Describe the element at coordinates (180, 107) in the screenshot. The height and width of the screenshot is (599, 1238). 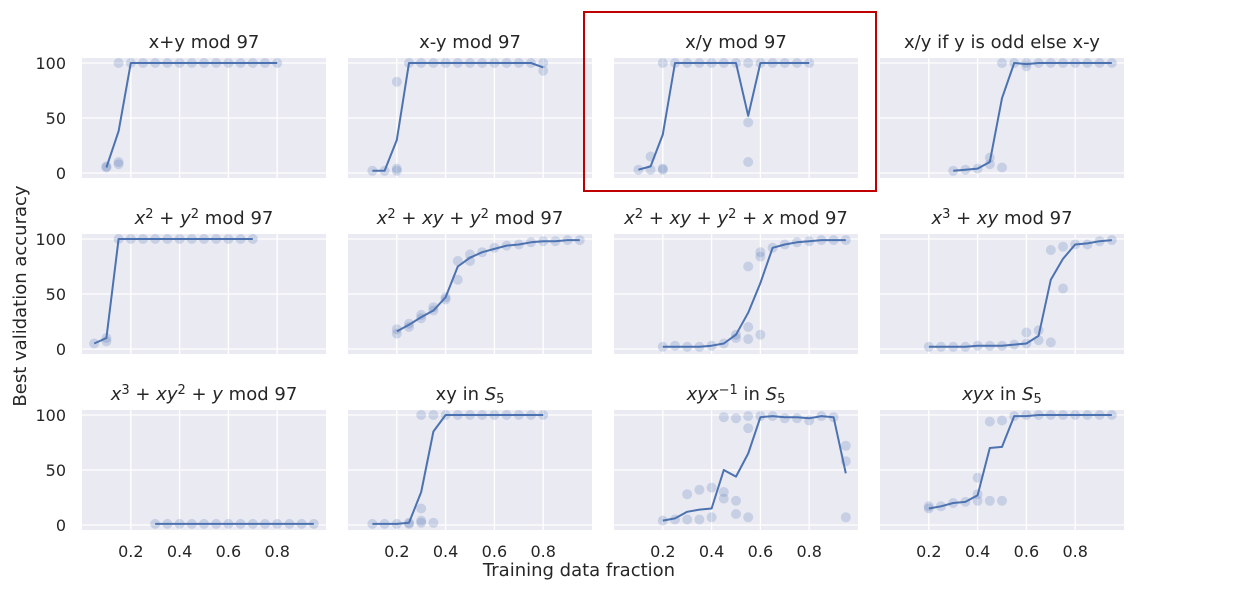
I see `panel-x-y-mod-97: x+y mod 97 0 50 100` at that location.